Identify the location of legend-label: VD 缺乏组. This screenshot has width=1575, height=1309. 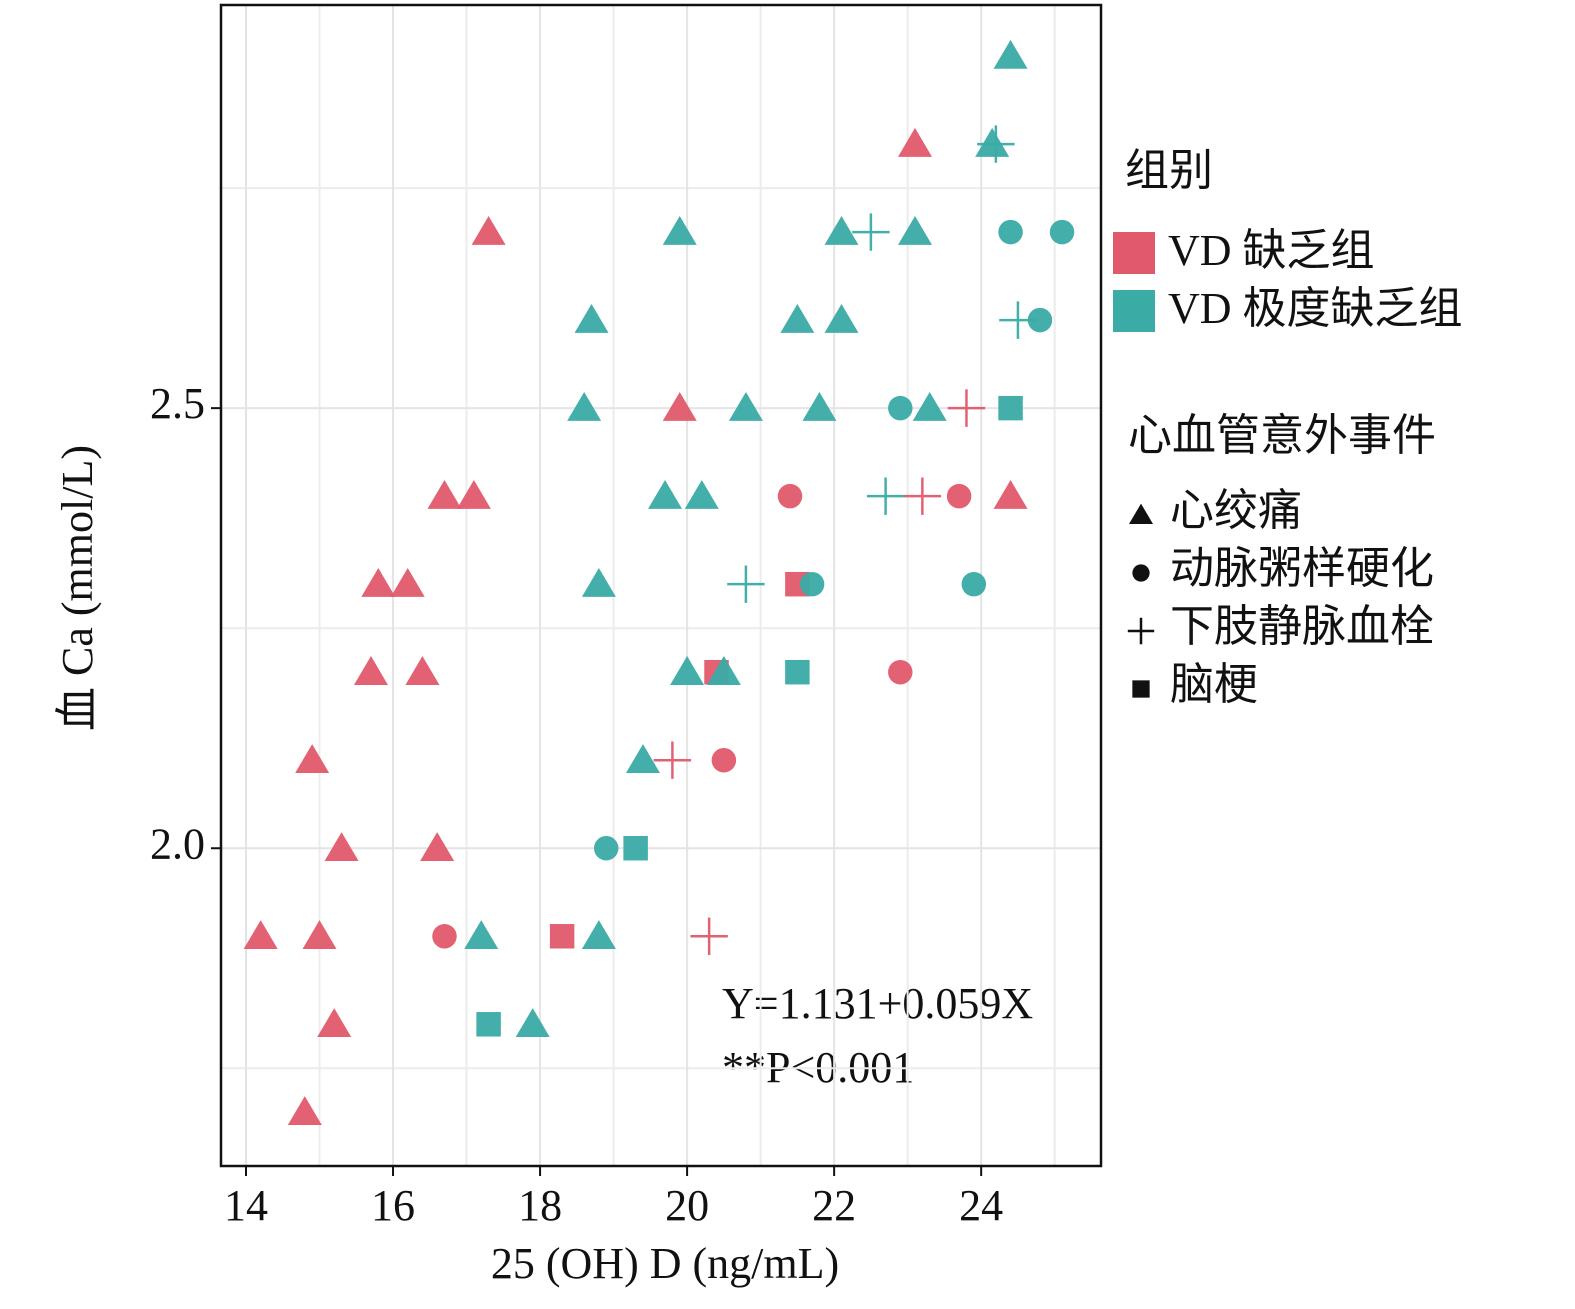
(1271, 250).